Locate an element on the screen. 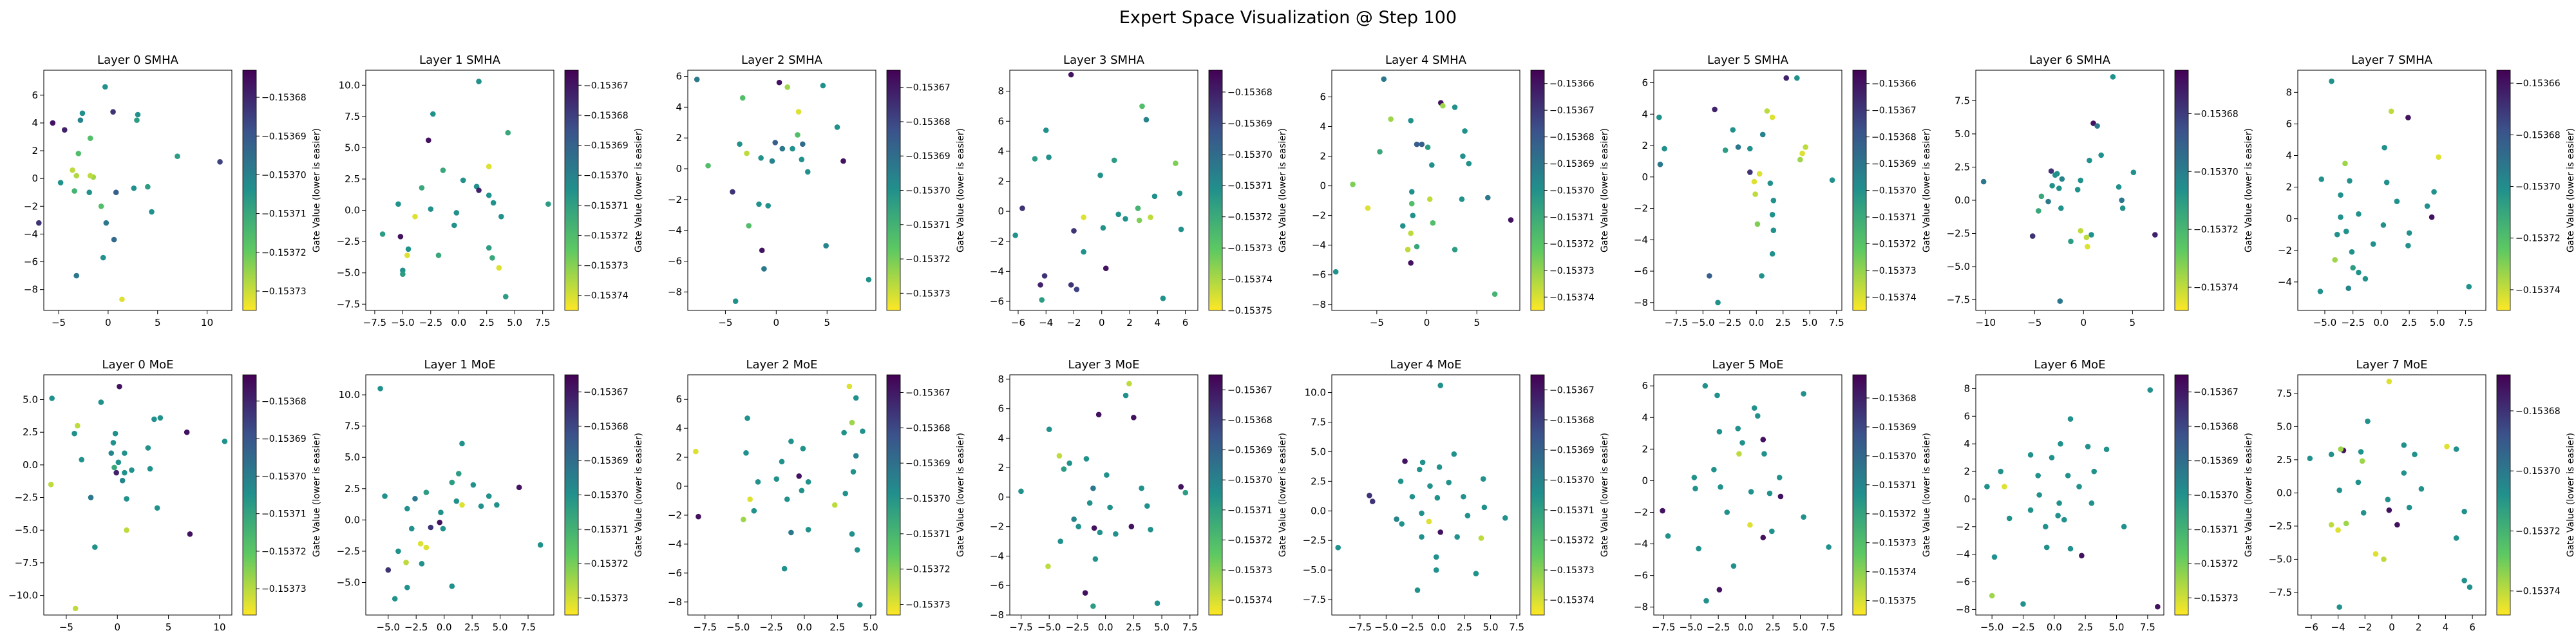 Image resolution: width=2576 pixels, height=644 pixels. subplot-title: Layer 4 MoE is located at coordinates (1426, 365).